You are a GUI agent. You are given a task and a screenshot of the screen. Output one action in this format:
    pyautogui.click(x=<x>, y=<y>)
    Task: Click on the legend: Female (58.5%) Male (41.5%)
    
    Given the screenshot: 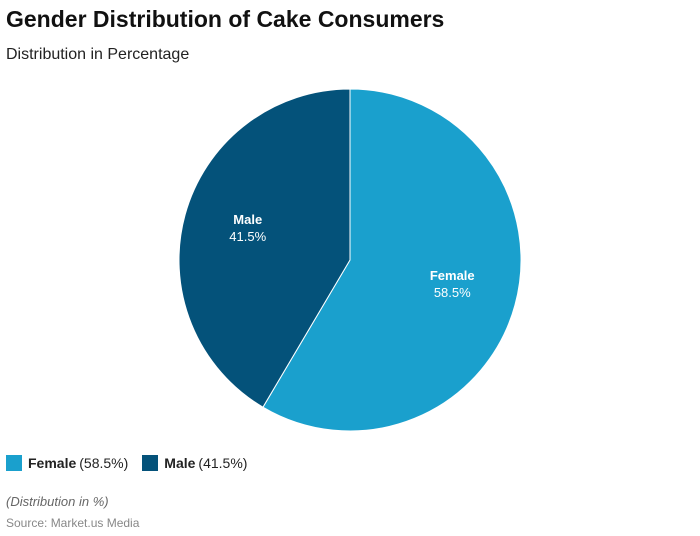 What is the action you would take?
    pyautogui.click(x=126, y=463)
    